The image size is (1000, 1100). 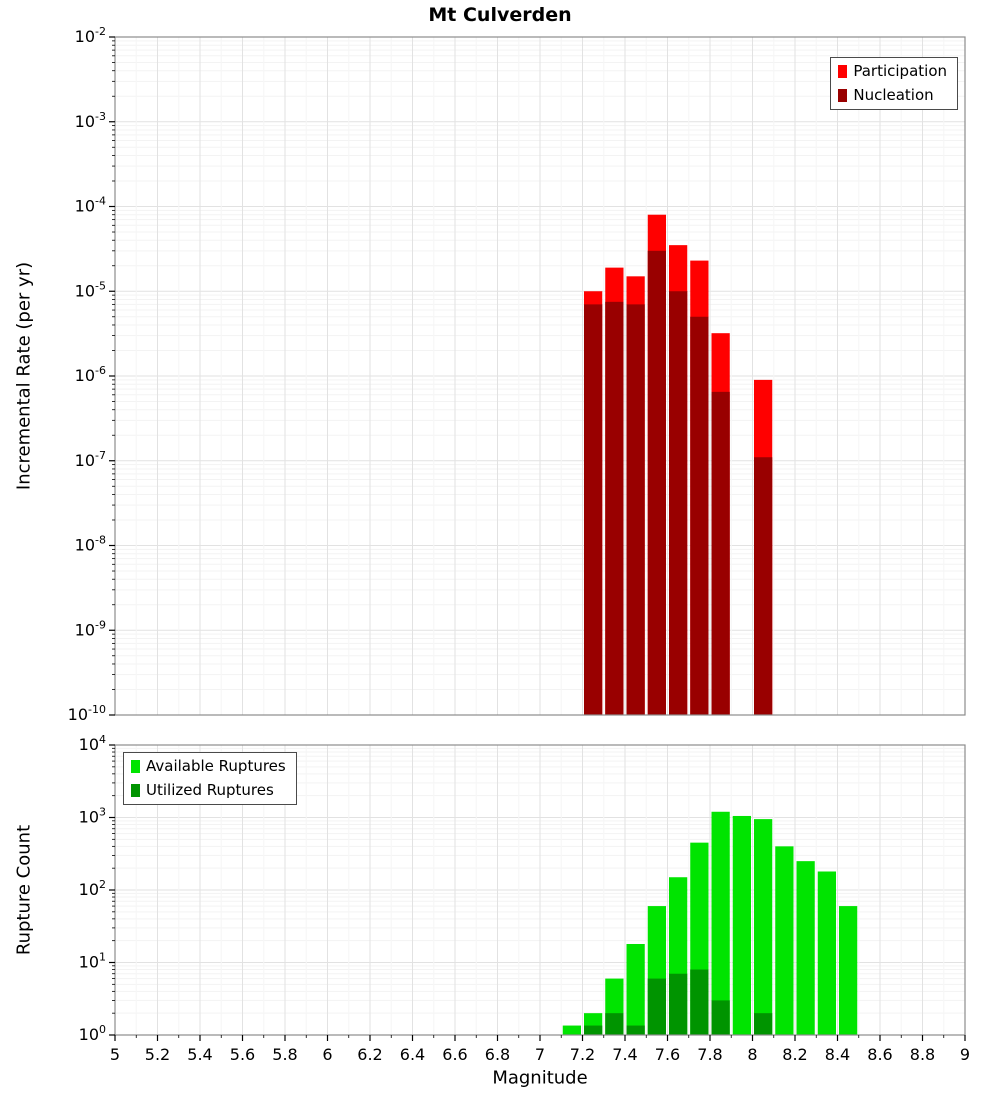 I want to click on nucleation-label: Nucleation, so click(x=893, y=95).